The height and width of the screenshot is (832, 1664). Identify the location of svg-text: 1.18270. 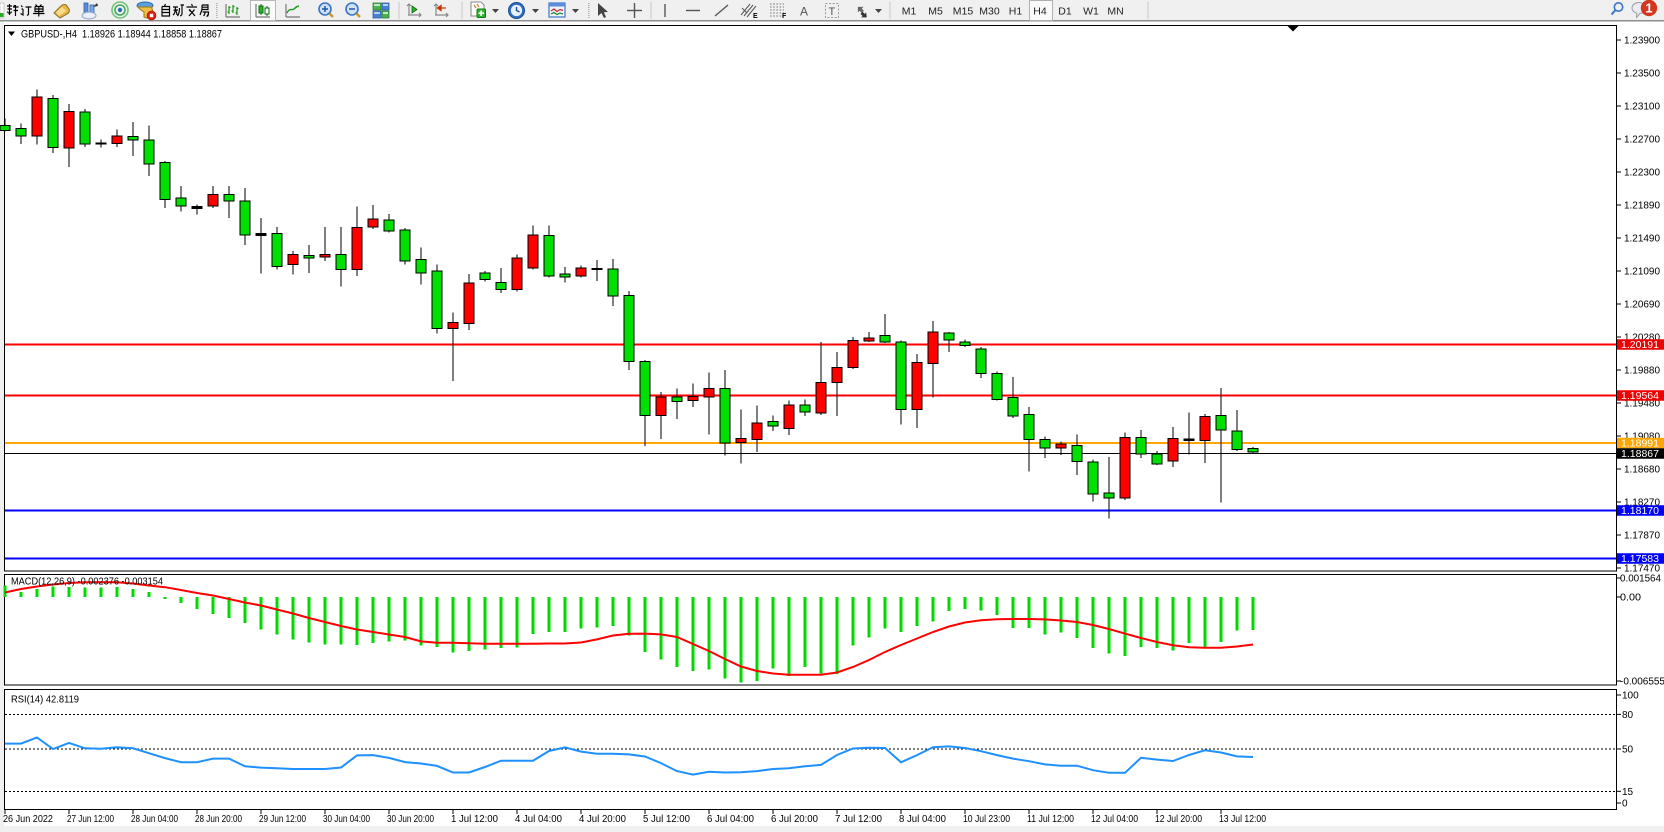
(1642, 503).